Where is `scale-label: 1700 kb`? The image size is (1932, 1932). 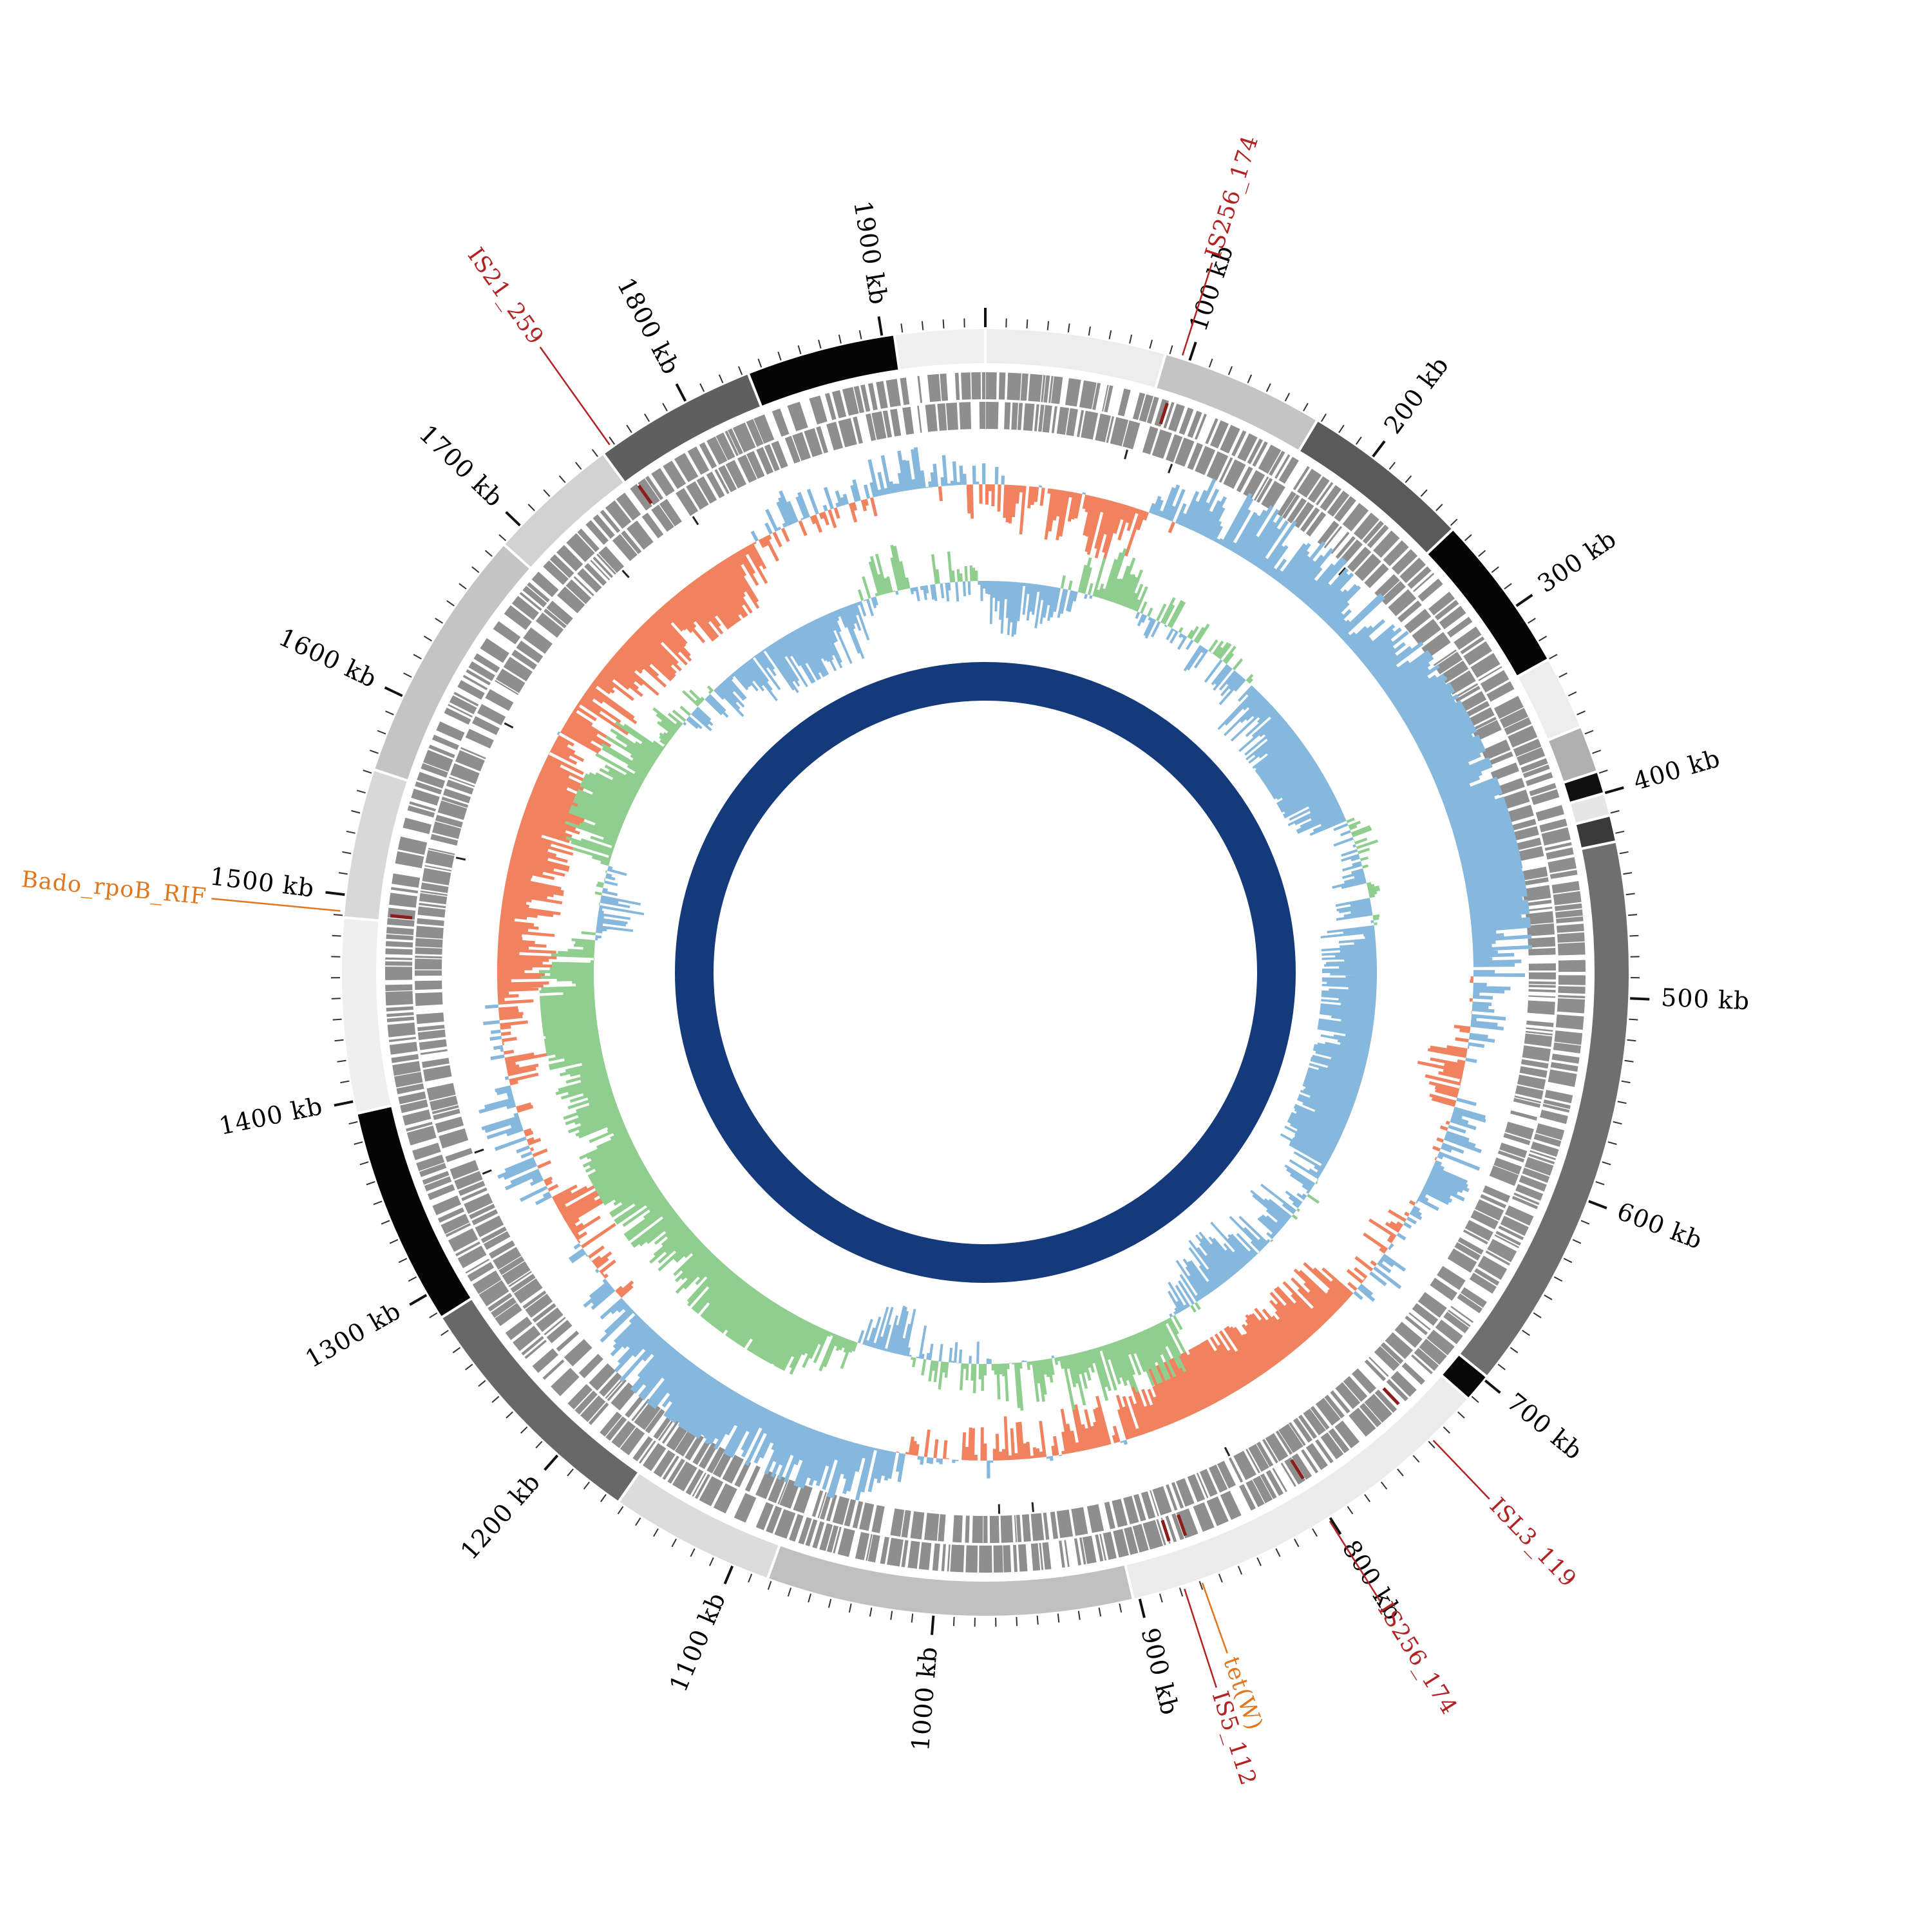 scale-label: 1700 kb is located at coordinates (461, 466).